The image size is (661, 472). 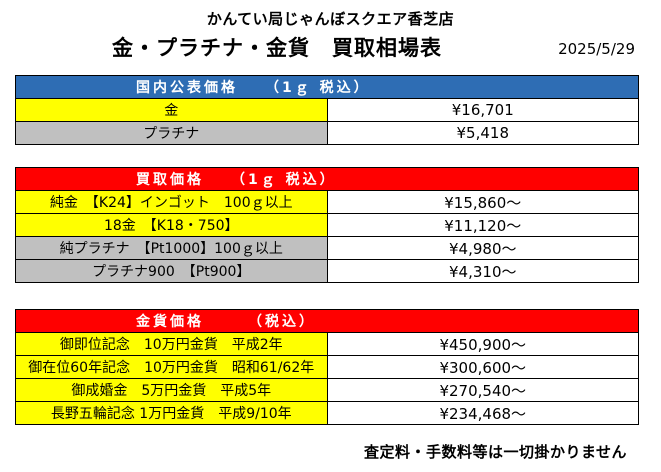 I want to click on domestic-header-row: 国内公表価格 （1ｇ 税込）, so click(x=327, y=87).